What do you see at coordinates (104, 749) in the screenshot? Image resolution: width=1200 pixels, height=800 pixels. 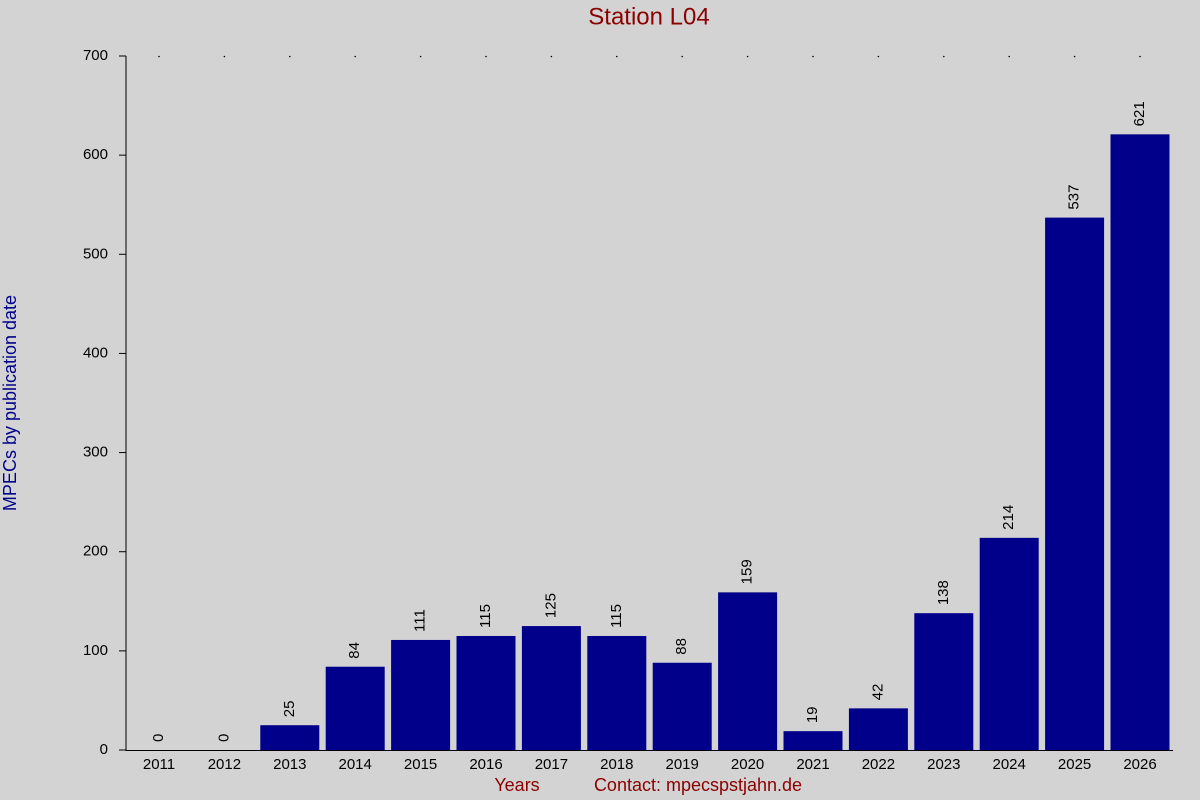 I see `y-tick-label: 0` at bounding box center [104, 749].